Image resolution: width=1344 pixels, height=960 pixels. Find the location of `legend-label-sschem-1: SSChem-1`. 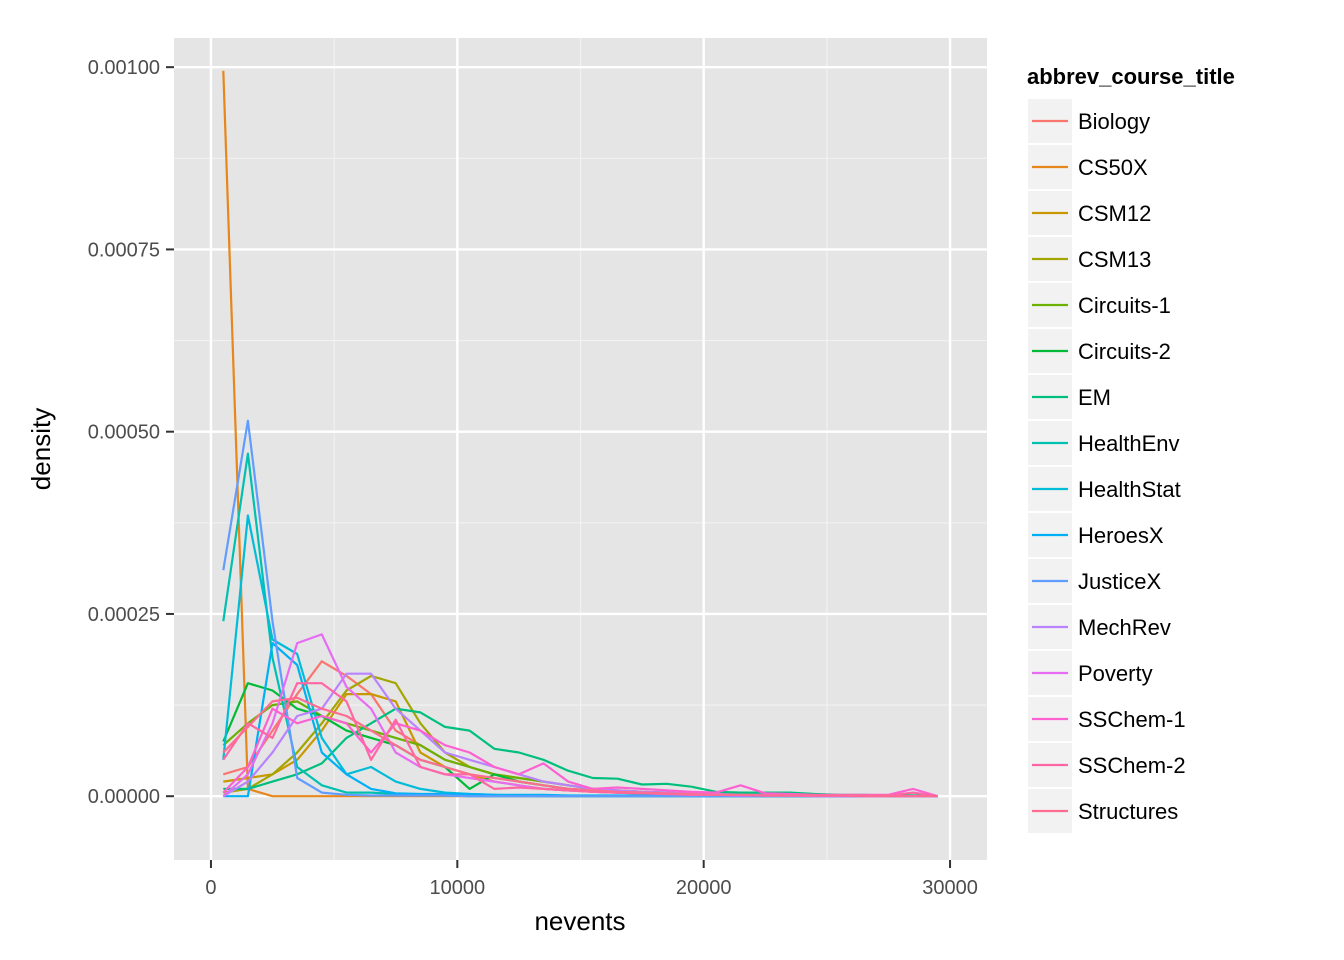

legend-label-sschem-1: SSChem-1 is located at coordinates (1132, 719).